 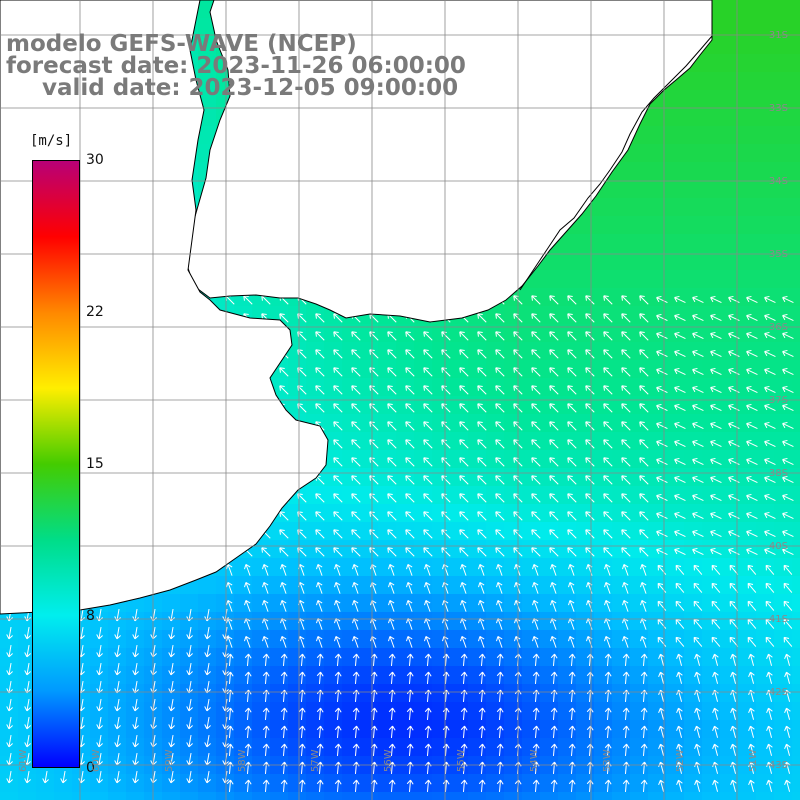 I want to click on longitude-label: 57W, so click(x=315, y=760).